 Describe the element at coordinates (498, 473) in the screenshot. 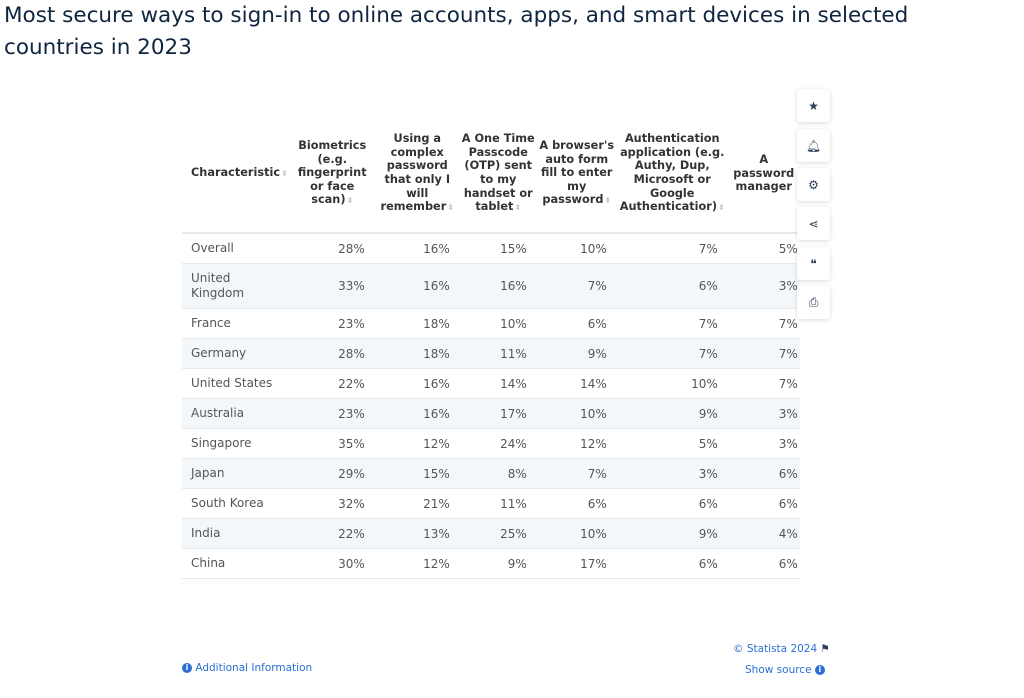

I see `table-cell: 8%` at that location.